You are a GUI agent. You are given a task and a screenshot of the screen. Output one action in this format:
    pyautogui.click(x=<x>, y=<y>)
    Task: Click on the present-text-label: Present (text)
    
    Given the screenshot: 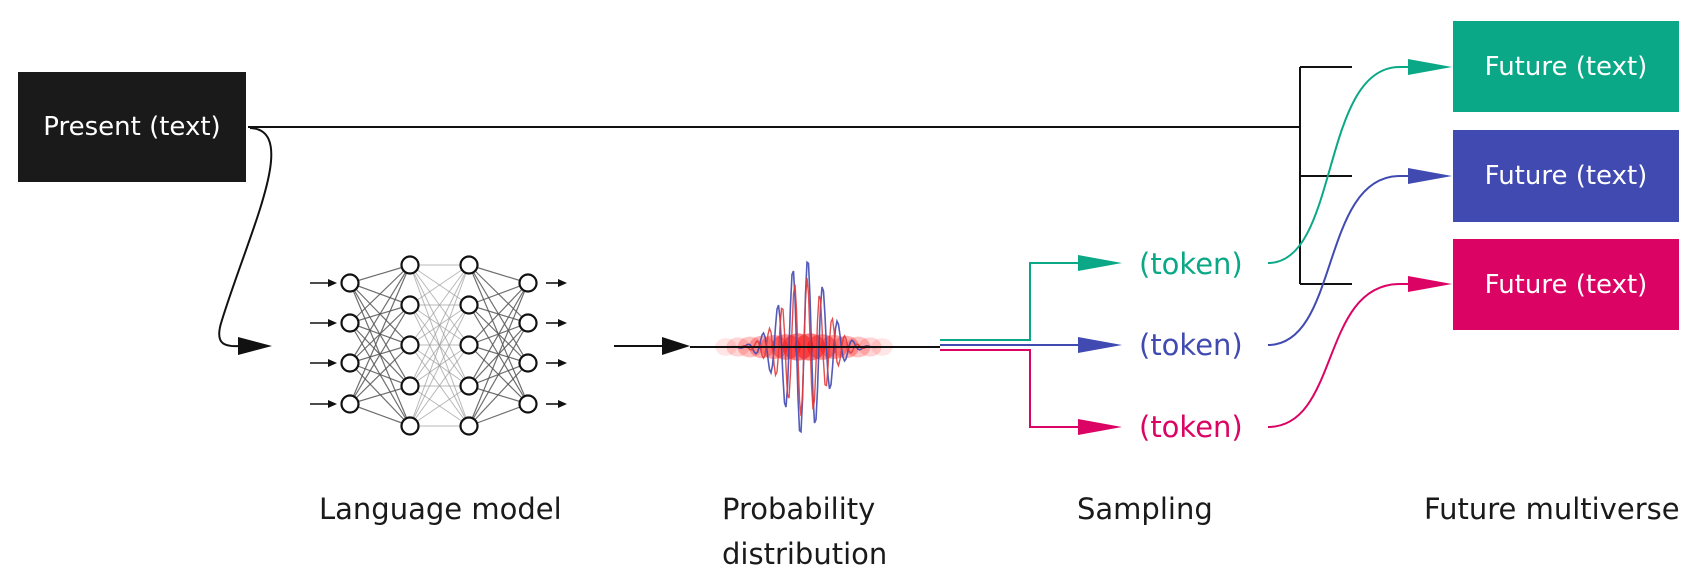 What is the action you would take?
    pyautogui.click(x=132, y=127)
    